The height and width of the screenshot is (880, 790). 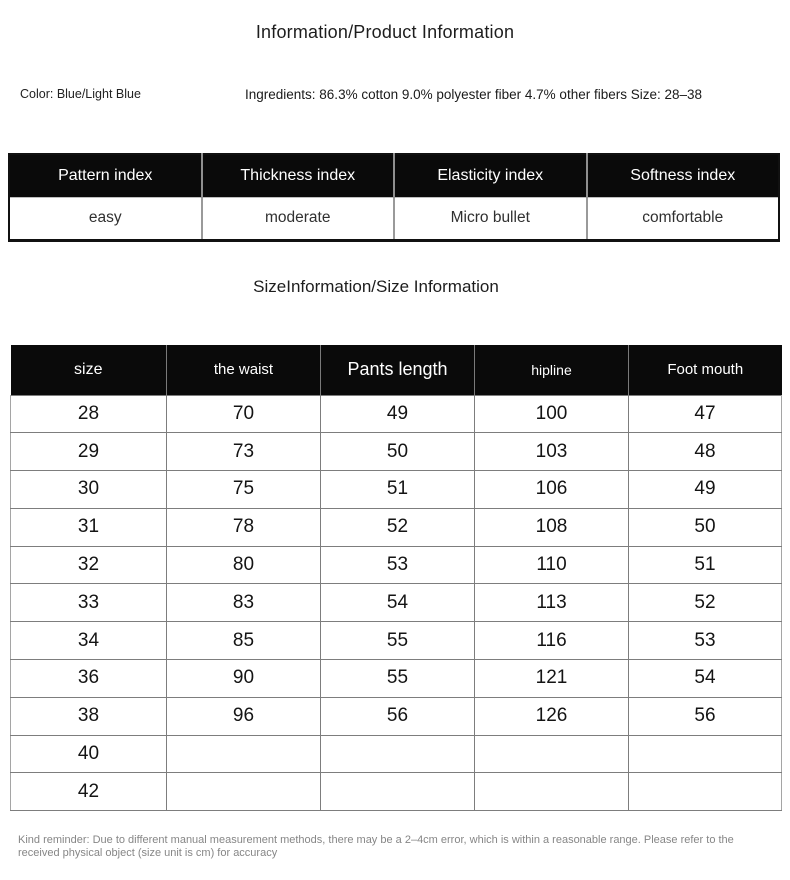 What do you see at coordinates (88, 678) in the screenshot?
I see `table-cell: 36` at bounding box center [88, 678].